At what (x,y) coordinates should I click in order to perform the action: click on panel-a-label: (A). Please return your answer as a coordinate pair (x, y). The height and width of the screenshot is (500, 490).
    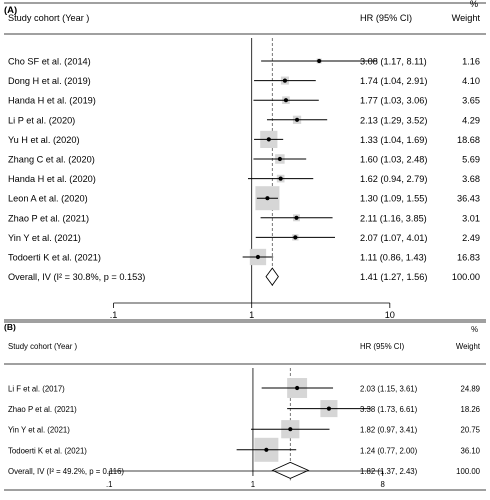
    Looking at the image, I should click on (10, 10).